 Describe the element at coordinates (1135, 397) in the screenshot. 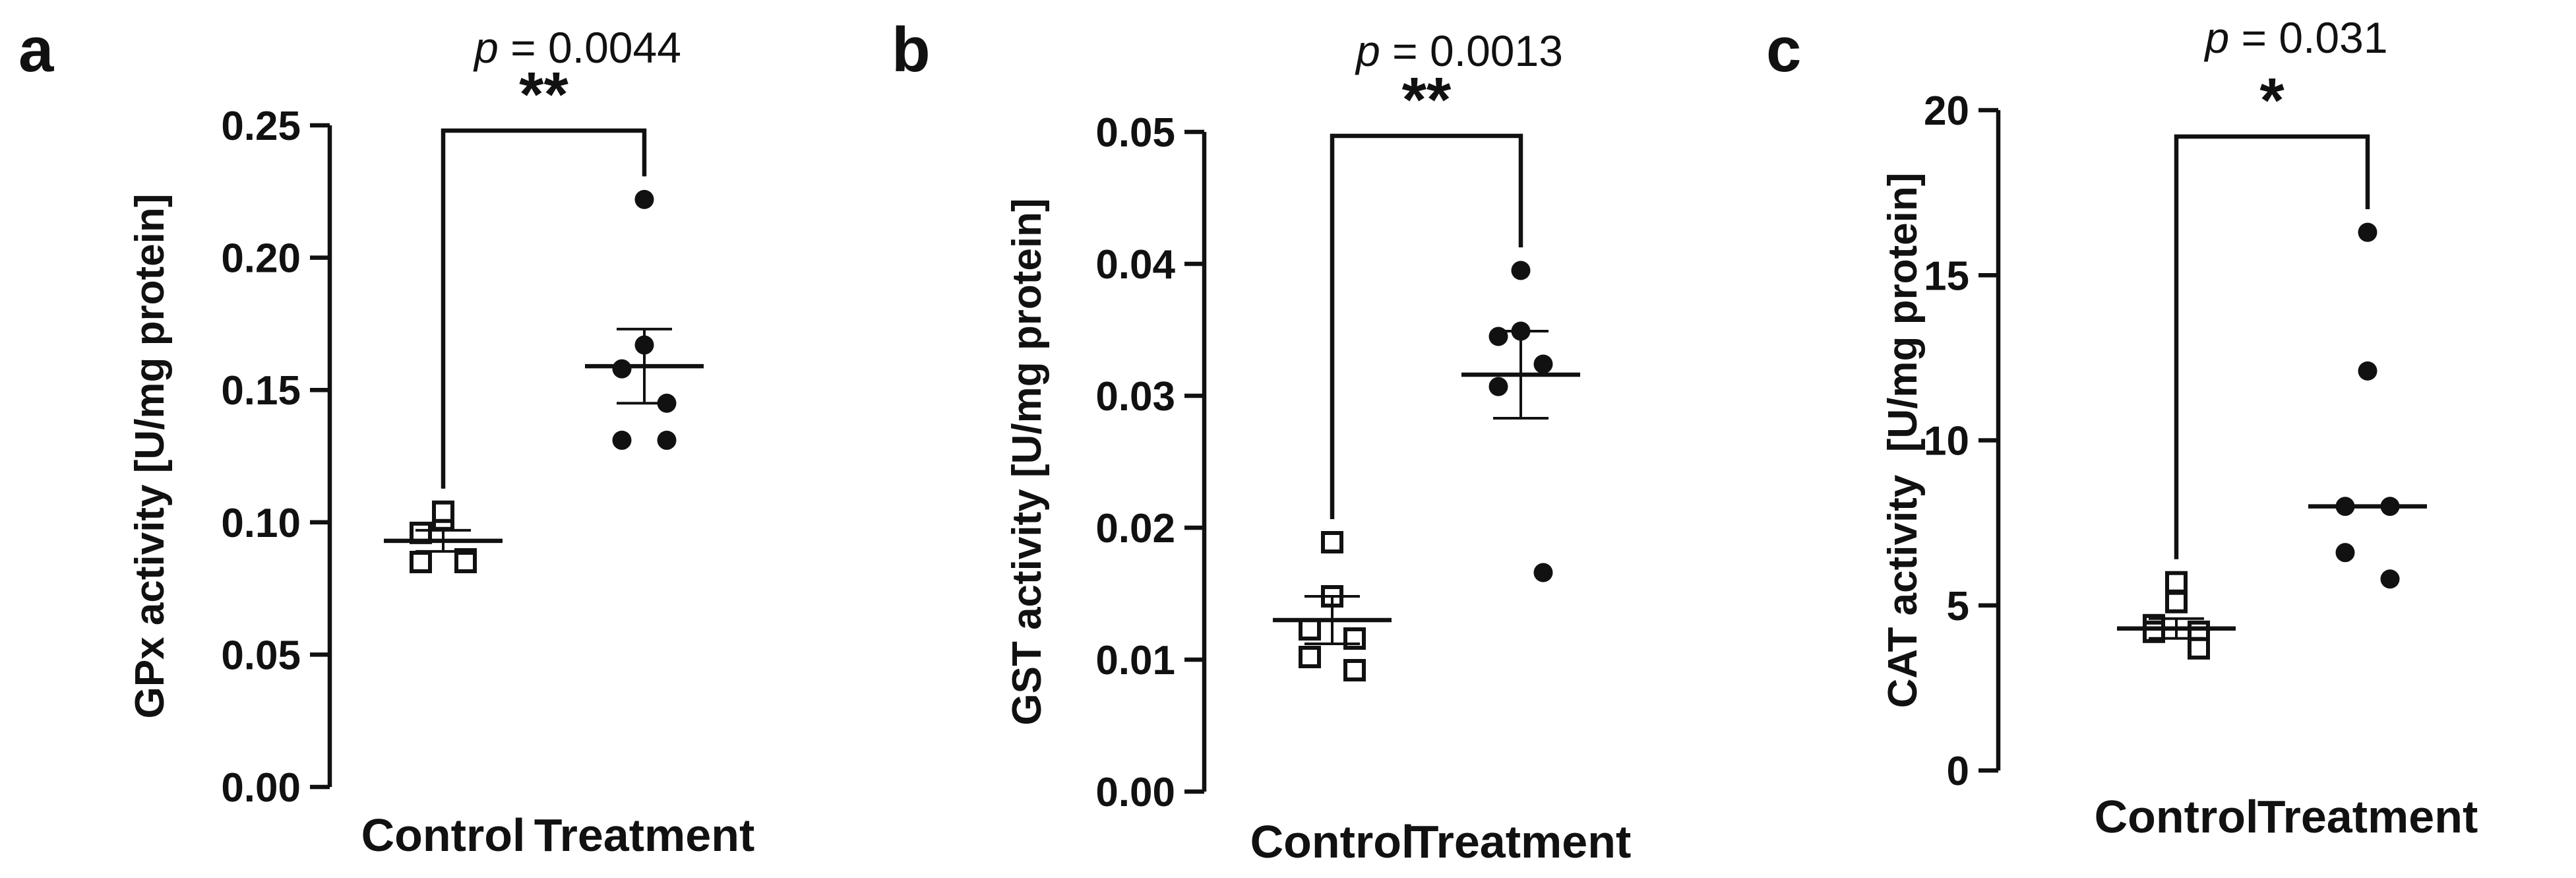

I see `y-tick-label: 0.03` at that location.